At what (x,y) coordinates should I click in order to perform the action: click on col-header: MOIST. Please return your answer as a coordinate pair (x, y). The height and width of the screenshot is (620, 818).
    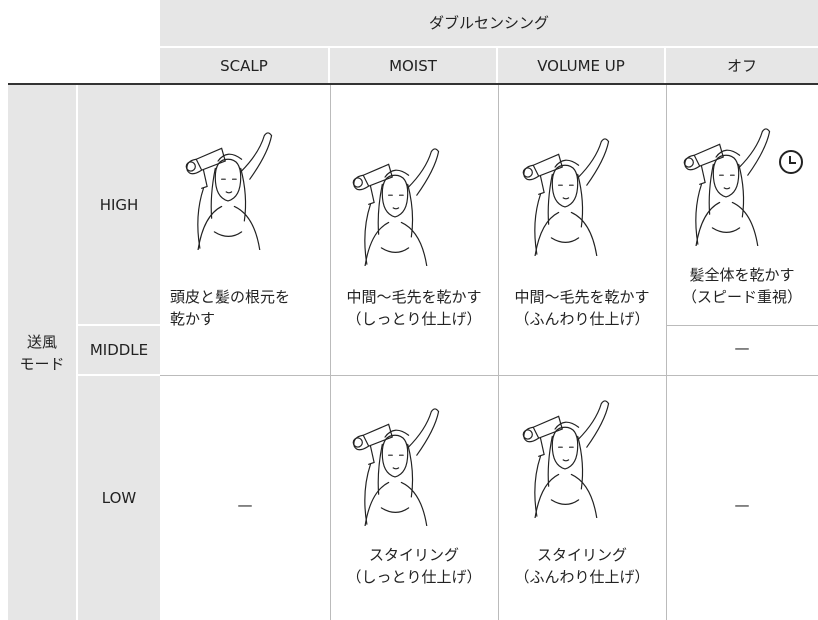
    Looking at the image, I should click on (413, 65).